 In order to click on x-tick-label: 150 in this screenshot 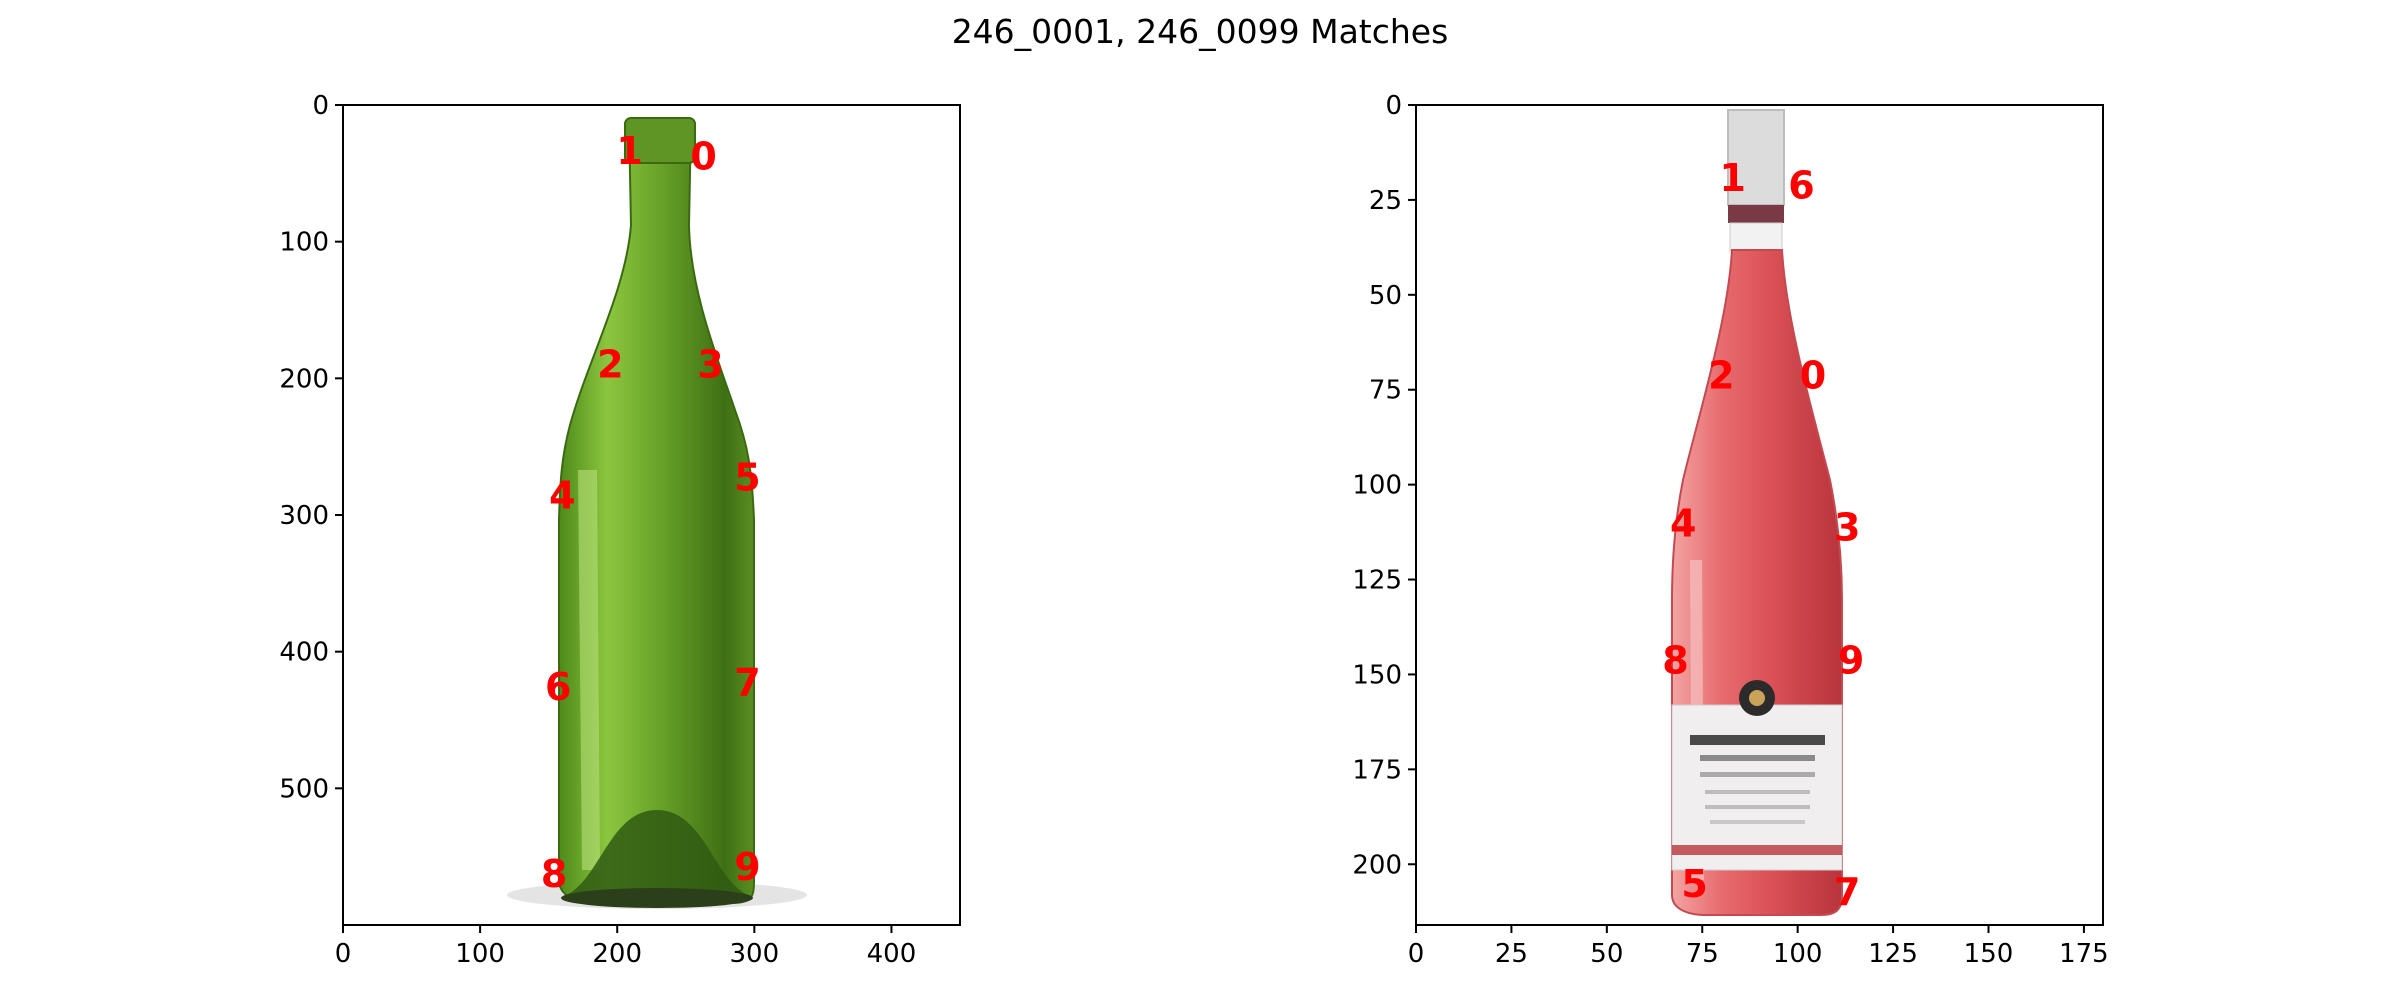, I will do `click(1989, 954)`.